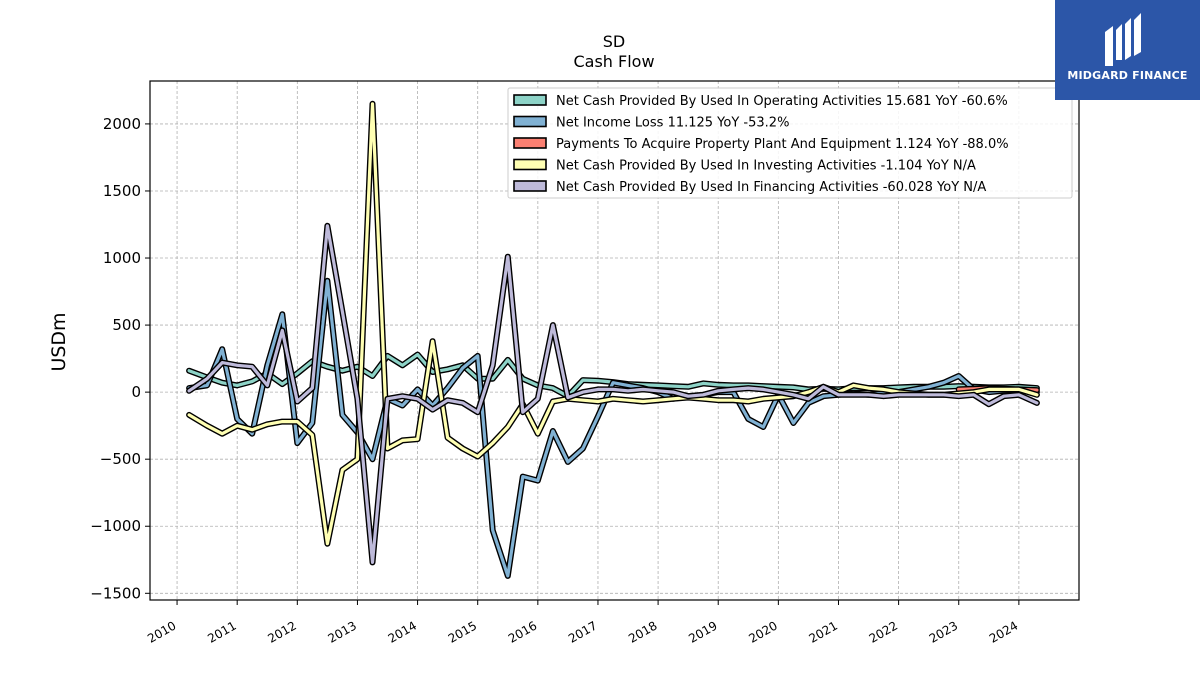 The width and height of the screenshot is (1200, 675). What do you see at coordinates (161, 631) in the screenshot?
I see `x-tick-label: 2010` at bounding box center [161, 631].